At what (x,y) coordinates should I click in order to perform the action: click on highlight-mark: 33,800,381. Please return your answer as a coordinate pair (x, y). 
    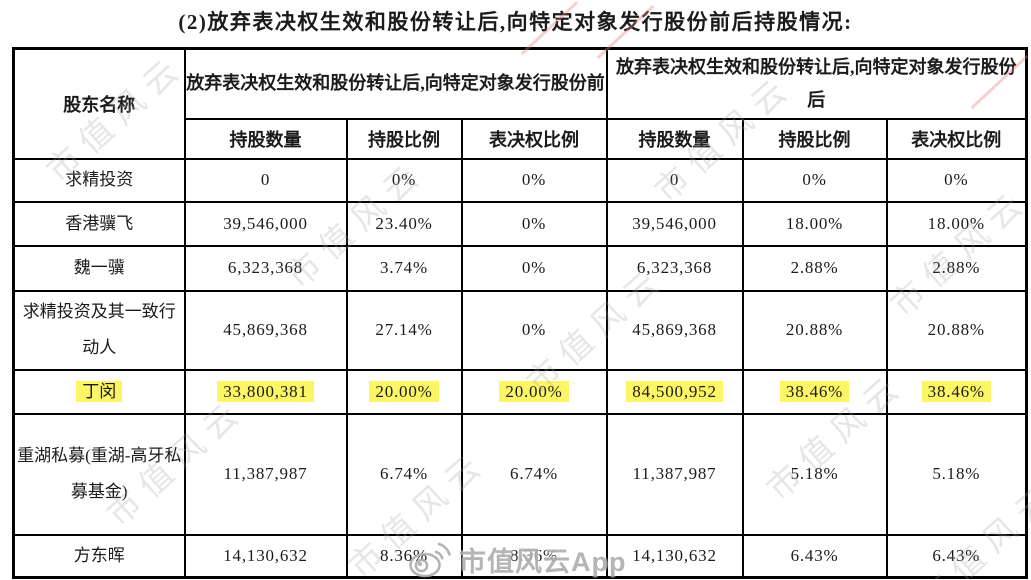
    Looking at the image, I should click on (265, 391).